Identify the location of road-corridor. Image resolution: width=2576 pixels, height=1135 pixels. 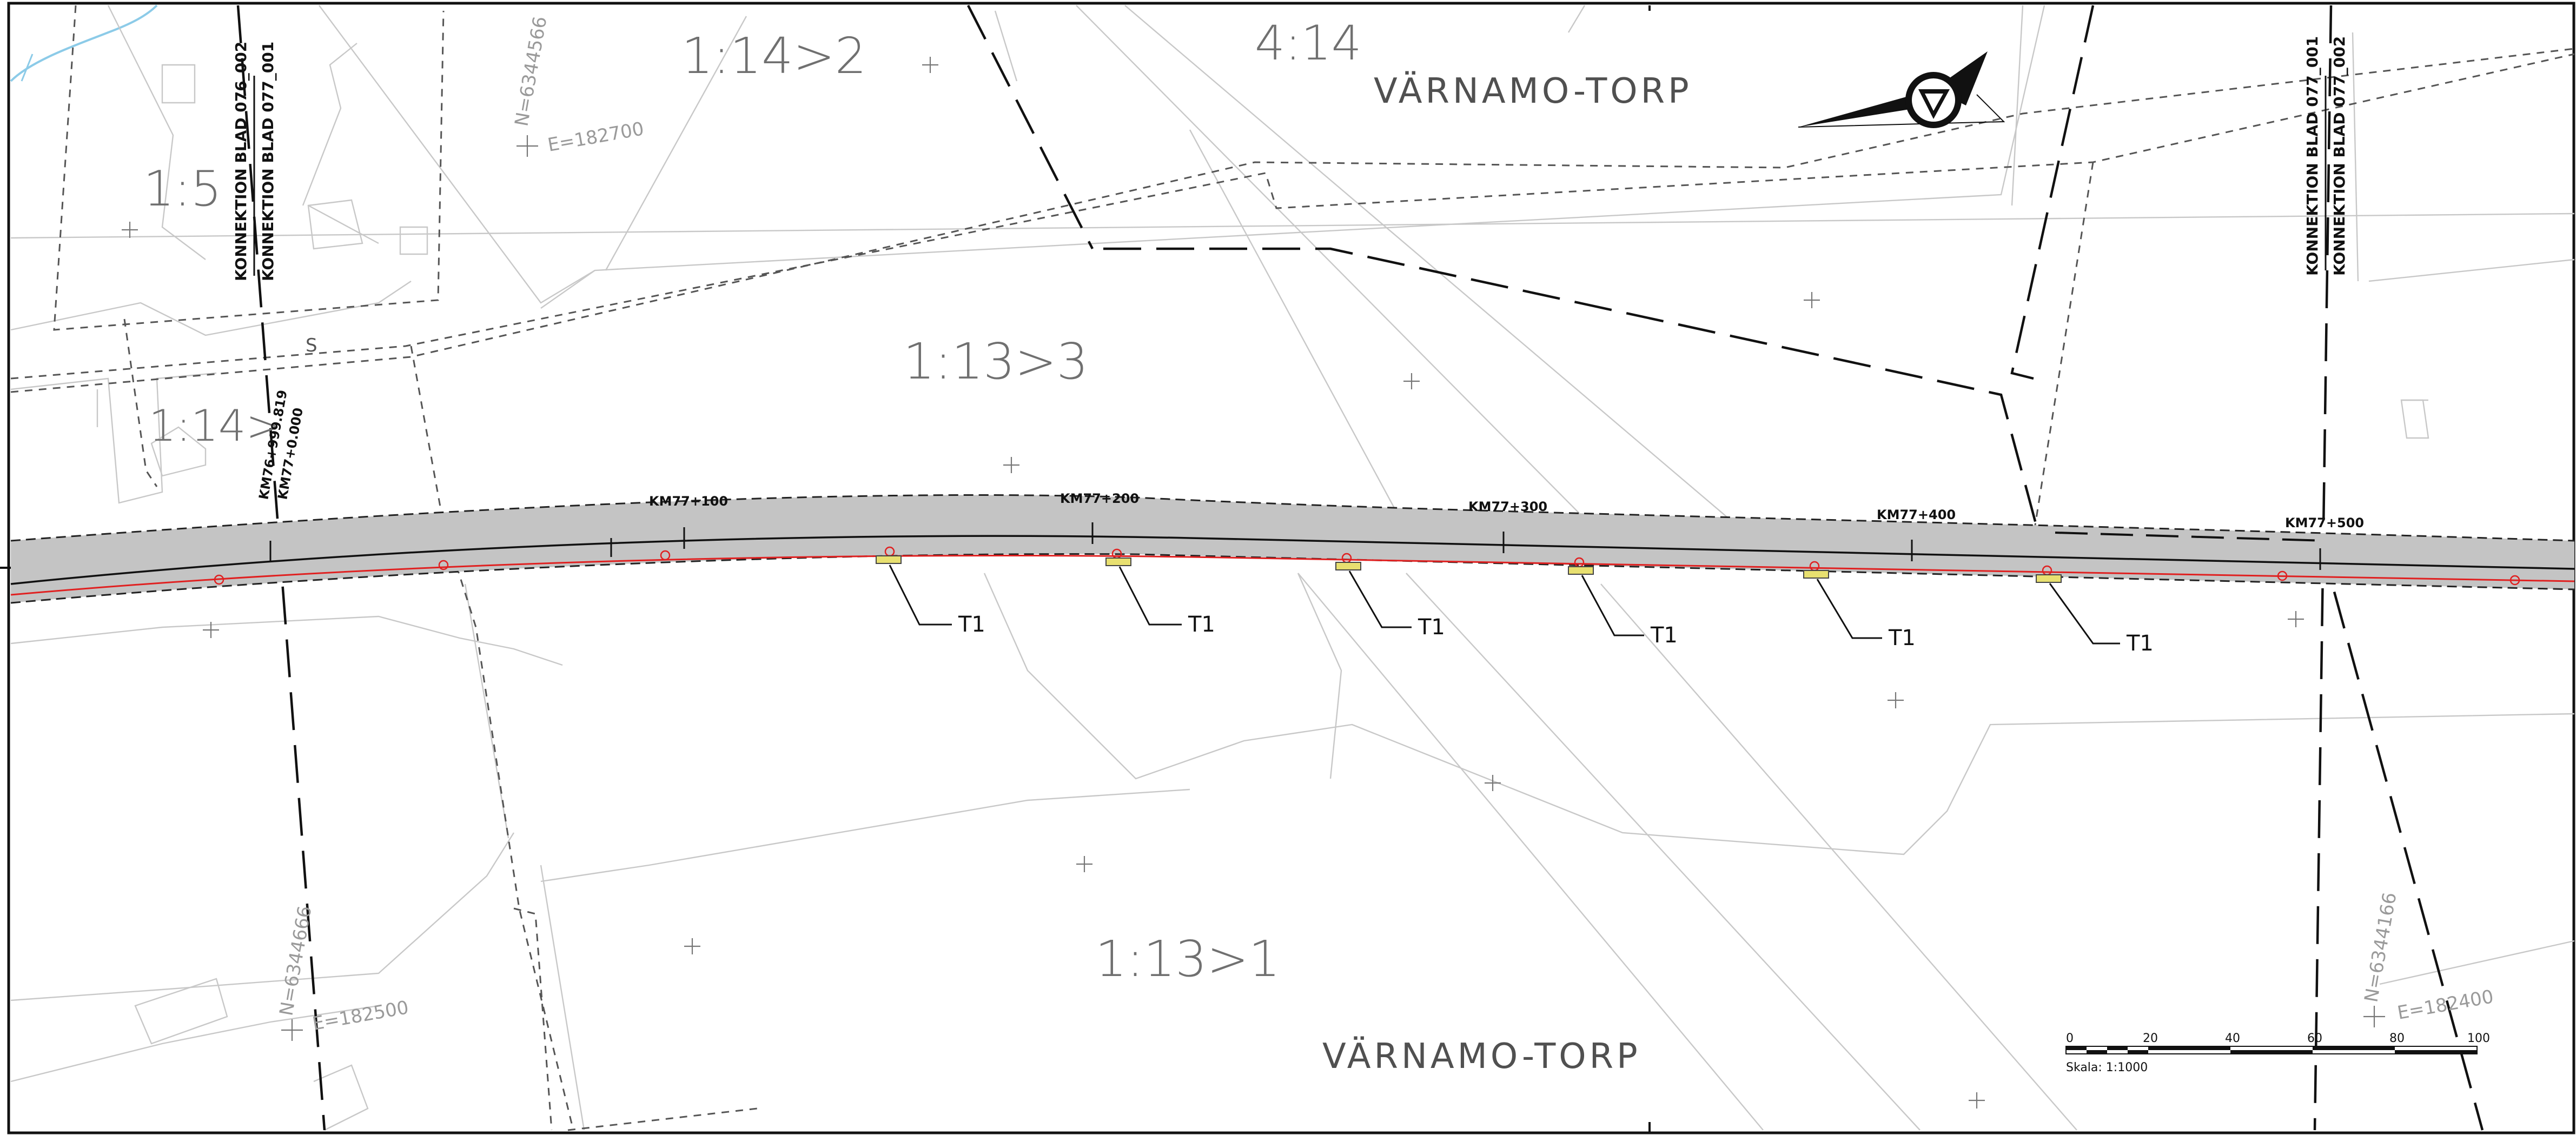
(1292, 549).